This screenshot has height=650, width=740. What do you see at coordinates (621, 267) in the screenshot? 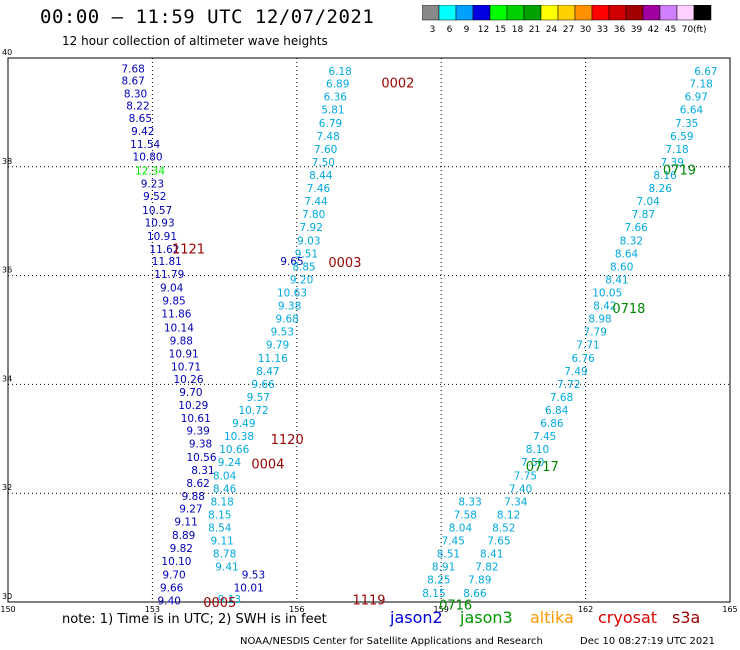
I see `wave-height-point: 8.60` at bounding box center [621, 267].